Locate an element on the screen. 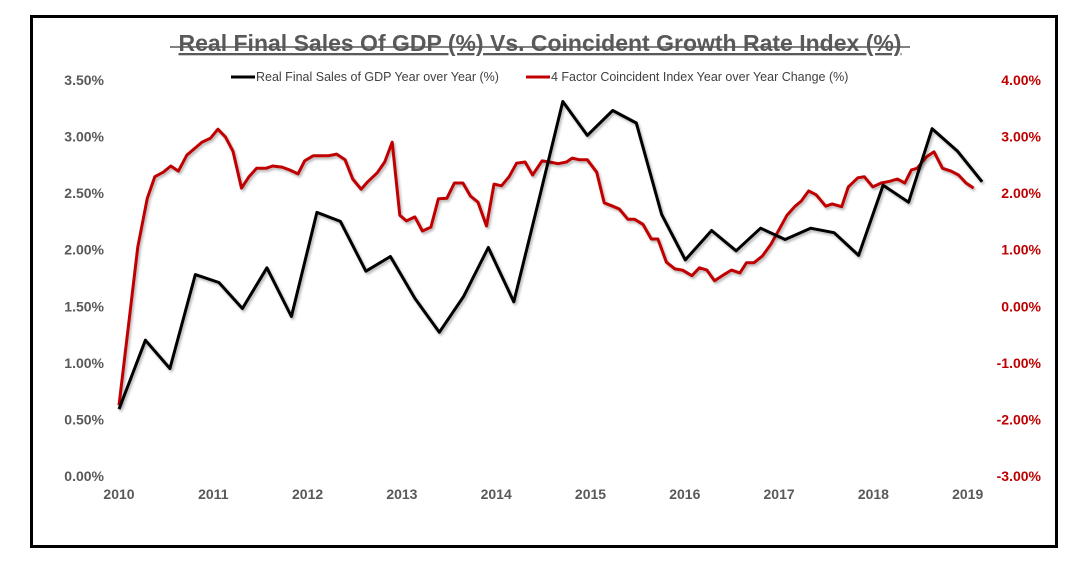 Image resolution: width=1089 pixels, height=576 pixels. x-tick-label: 2019 is located at coordinates (967, 494).